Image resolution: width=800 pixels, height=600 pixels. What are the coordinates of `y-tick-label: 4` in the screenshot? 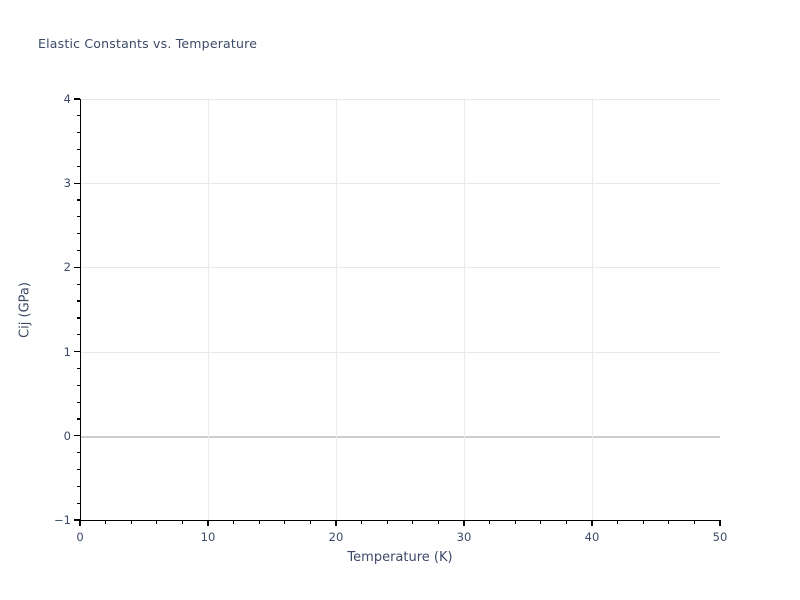 It's located at (67, 99).